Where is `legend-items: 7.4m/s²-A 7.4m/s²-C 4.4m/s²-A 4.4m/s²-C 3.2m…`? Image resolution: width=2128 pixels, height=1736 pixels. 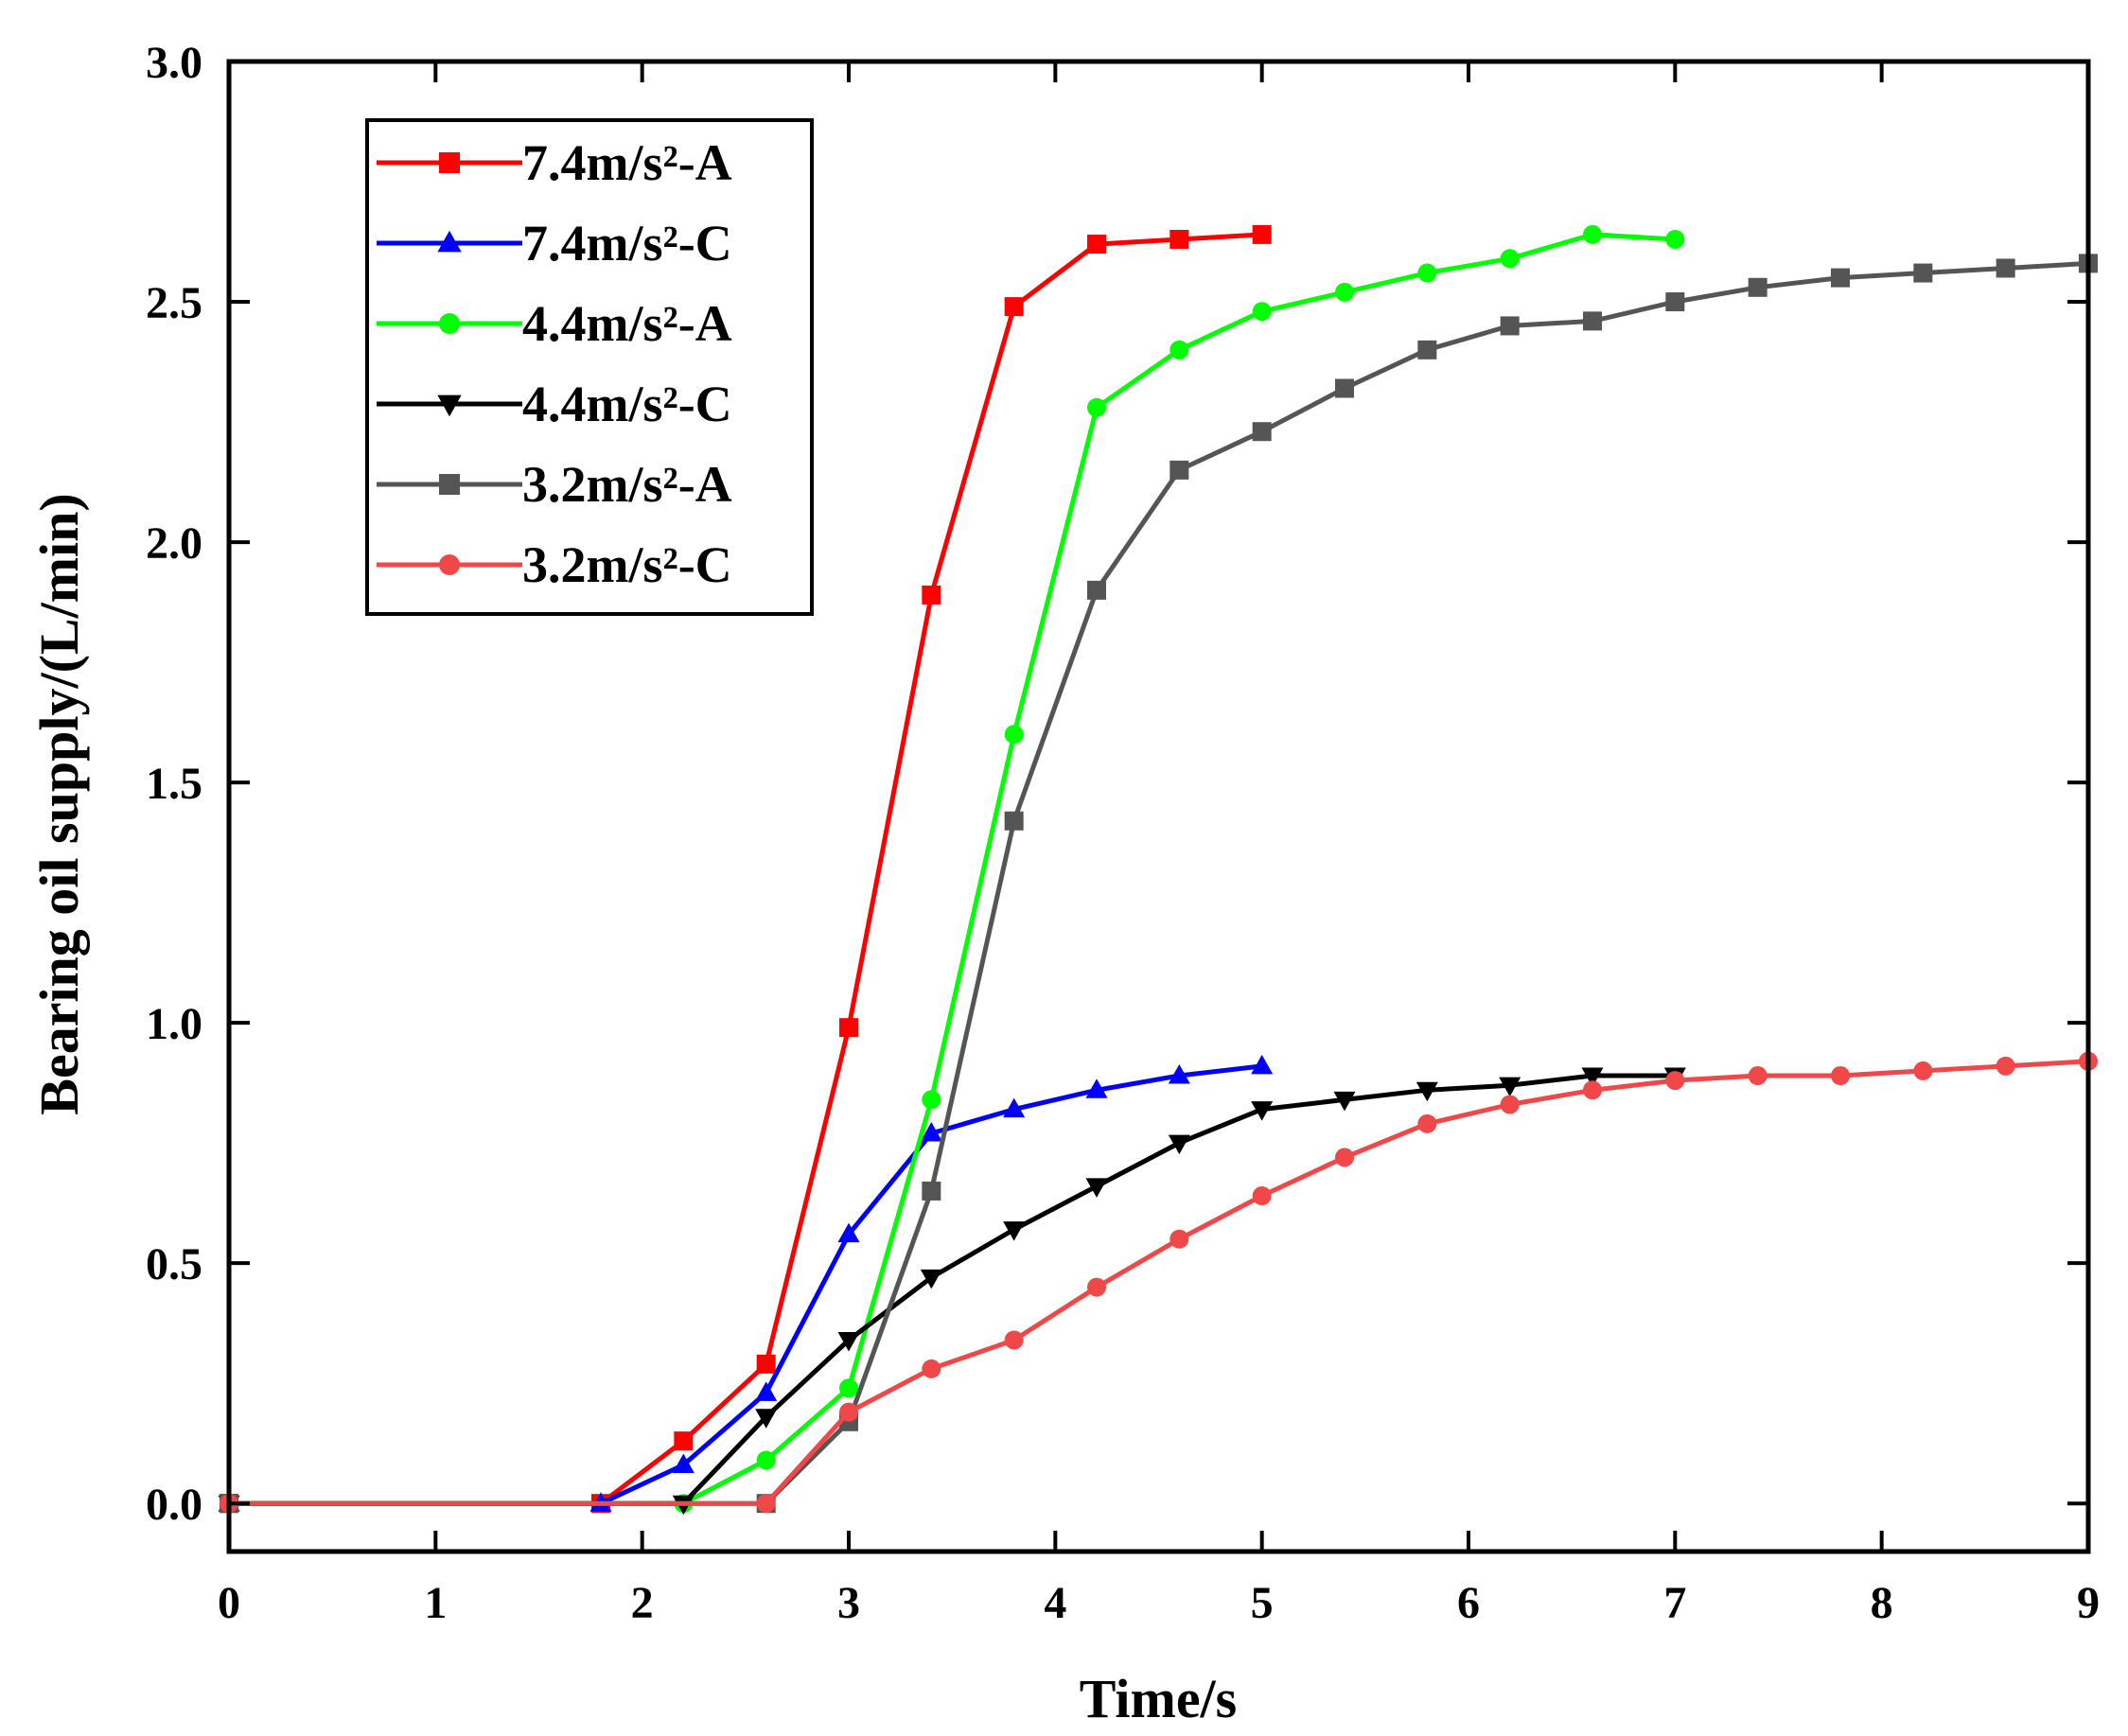 legend-items: 7.4m/s²-A 7.4m/s²-C 4.4m/s²-A 4.4m/s²-C 3.2m… is located at coordinates (554, 363).